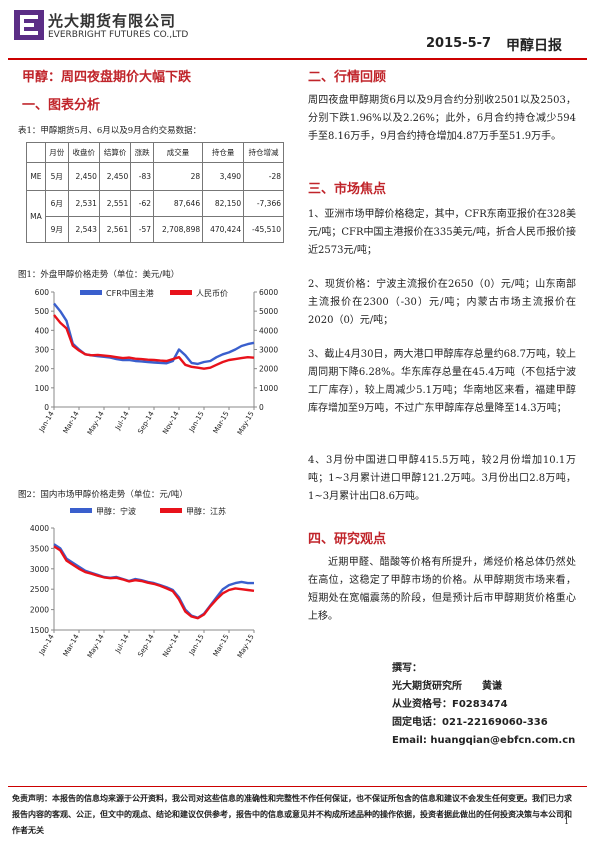  I want to click on table-cell: 470,424, so click(223, 229).